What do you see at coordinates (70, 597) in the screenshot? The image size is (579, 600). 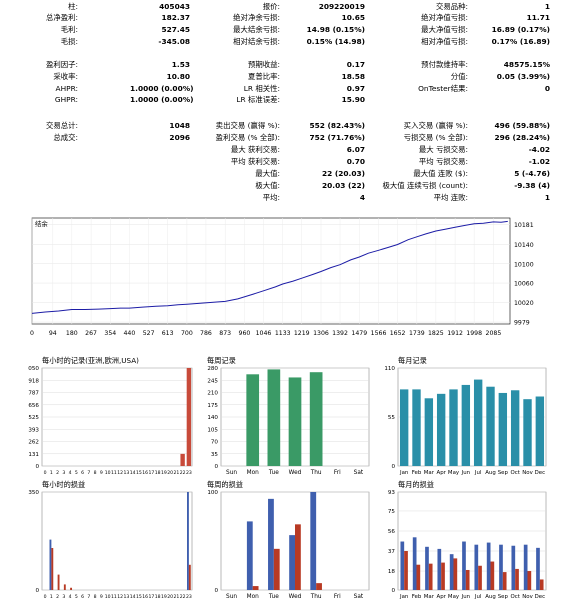 I see `x-tick-label: 4` at bounding box center [70, 597].